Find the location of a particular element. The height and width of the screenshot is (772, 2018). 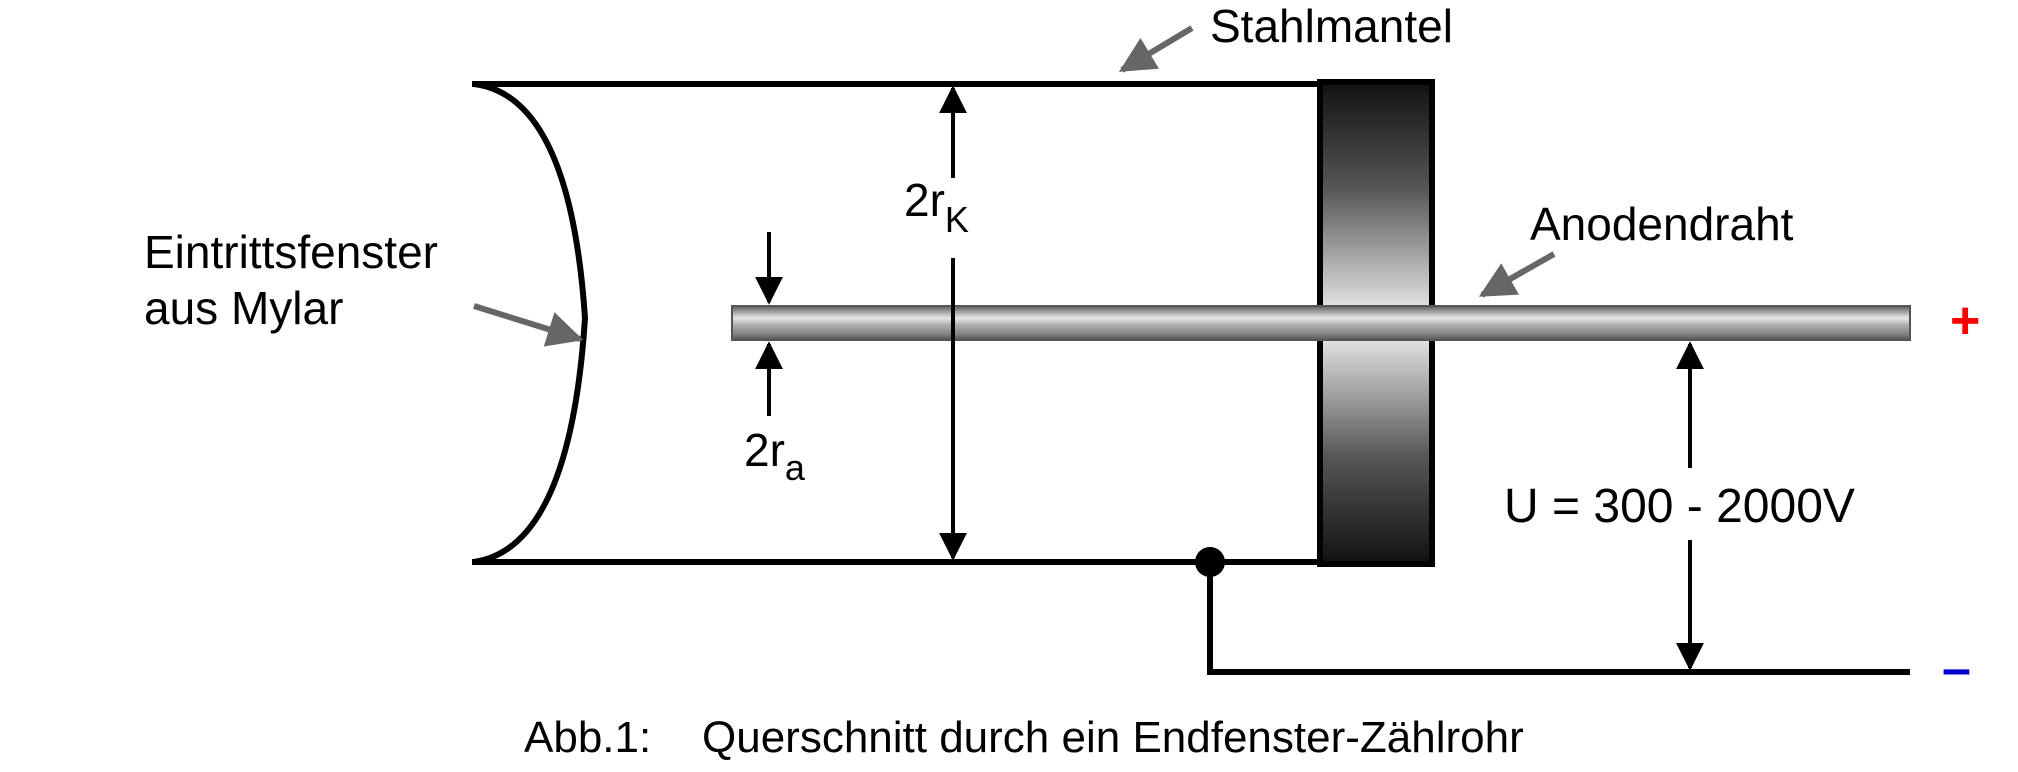

window-pointer is located at coordinates (528, 325).